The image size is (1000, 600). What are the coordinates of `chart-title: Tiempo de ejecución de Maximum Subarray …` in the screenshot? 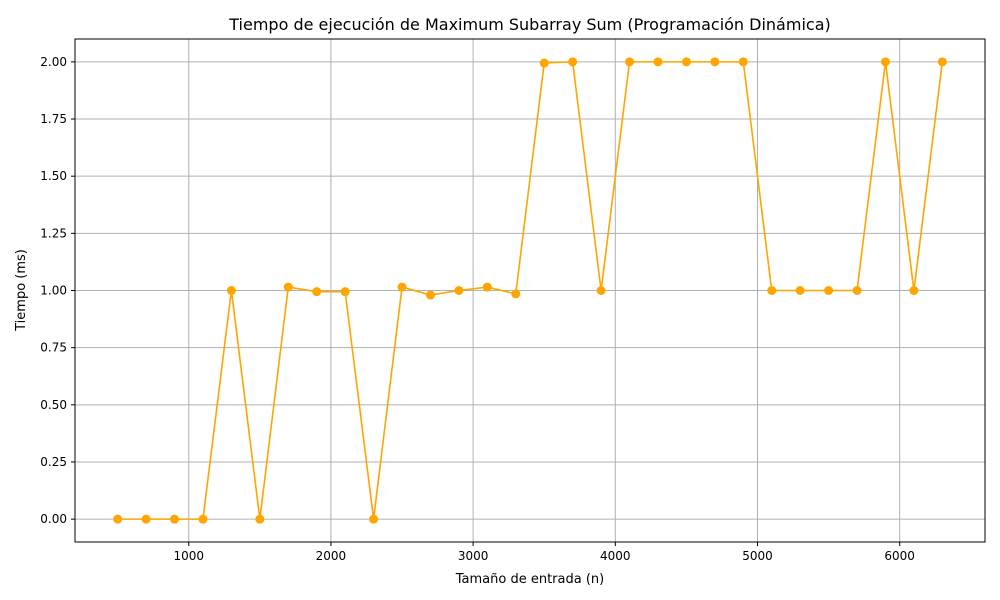 It's located at (529, 24).